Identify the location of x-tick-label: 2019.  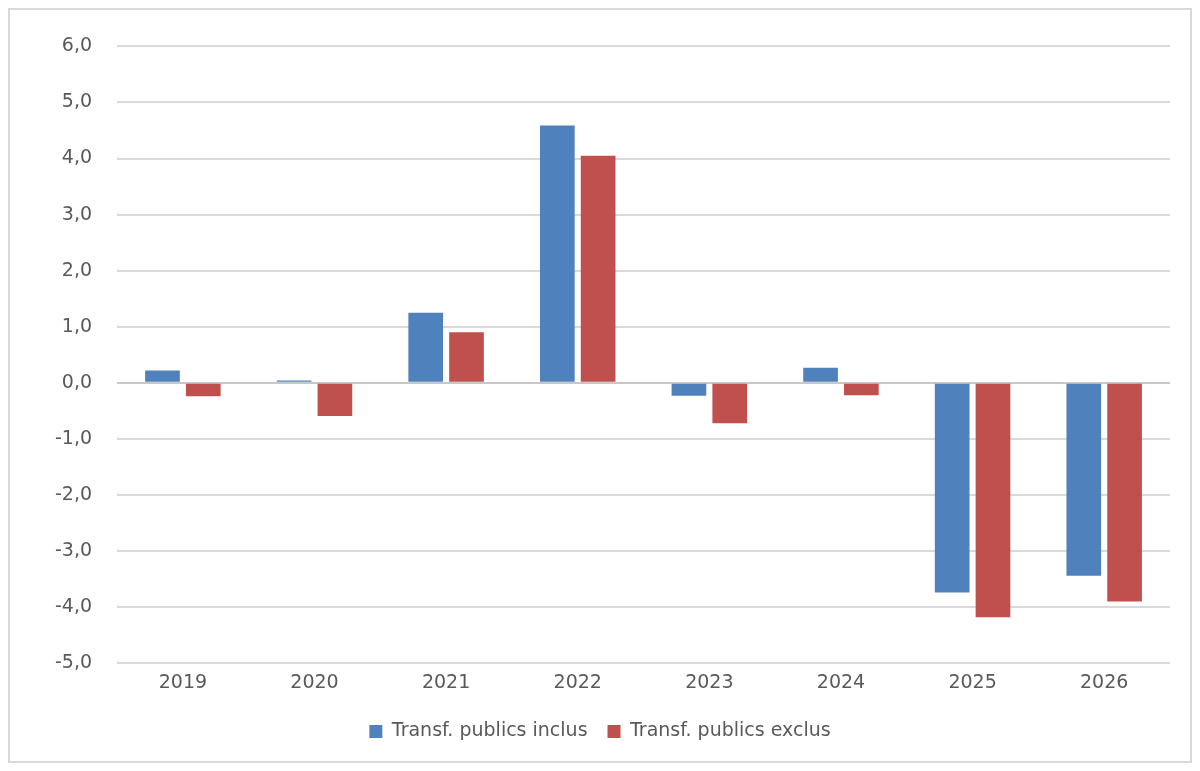
(183, 680).